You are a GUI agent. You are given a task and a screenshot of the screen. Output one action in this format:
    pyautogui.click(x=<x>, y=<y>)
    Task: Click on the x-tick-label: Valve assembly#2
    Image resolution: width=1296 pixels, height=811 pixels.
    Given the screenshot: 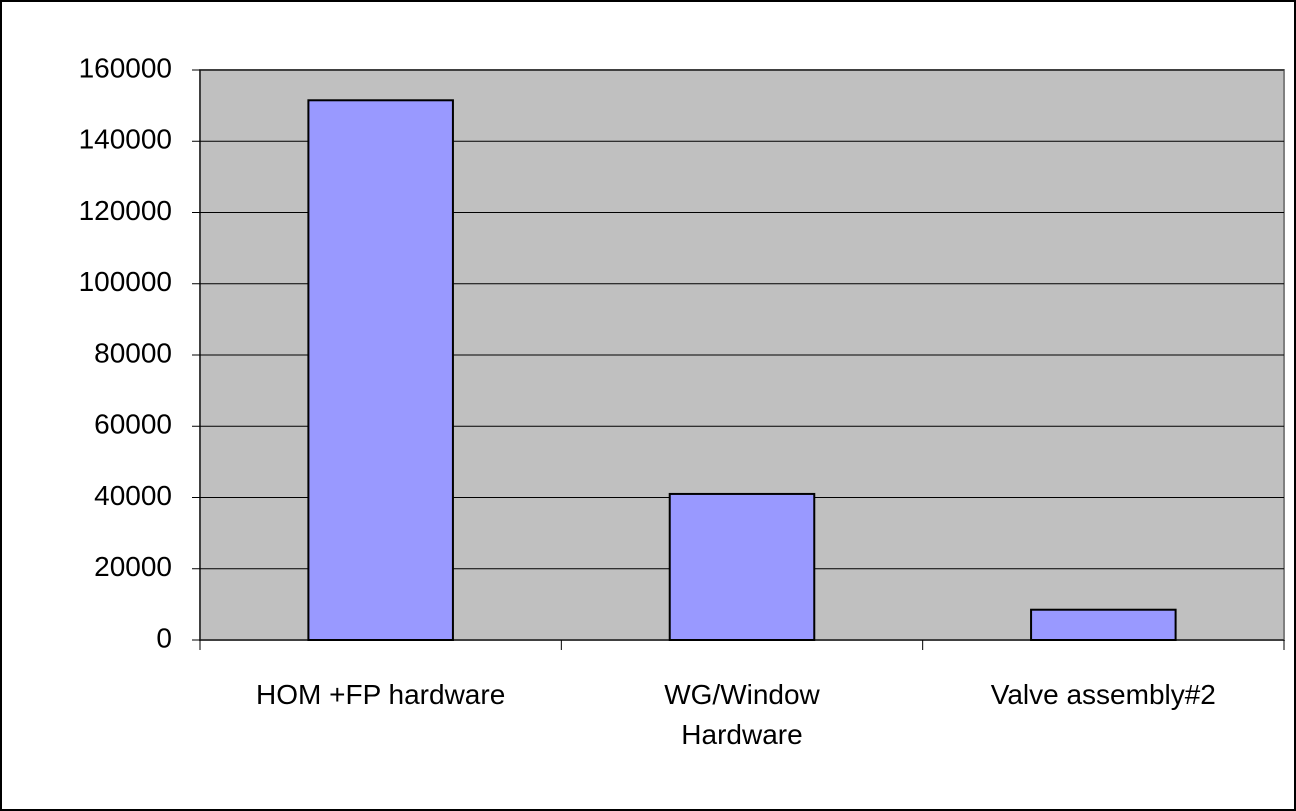 What is the action you would take?
    pyautogui.click(x=1103, y=694)
    